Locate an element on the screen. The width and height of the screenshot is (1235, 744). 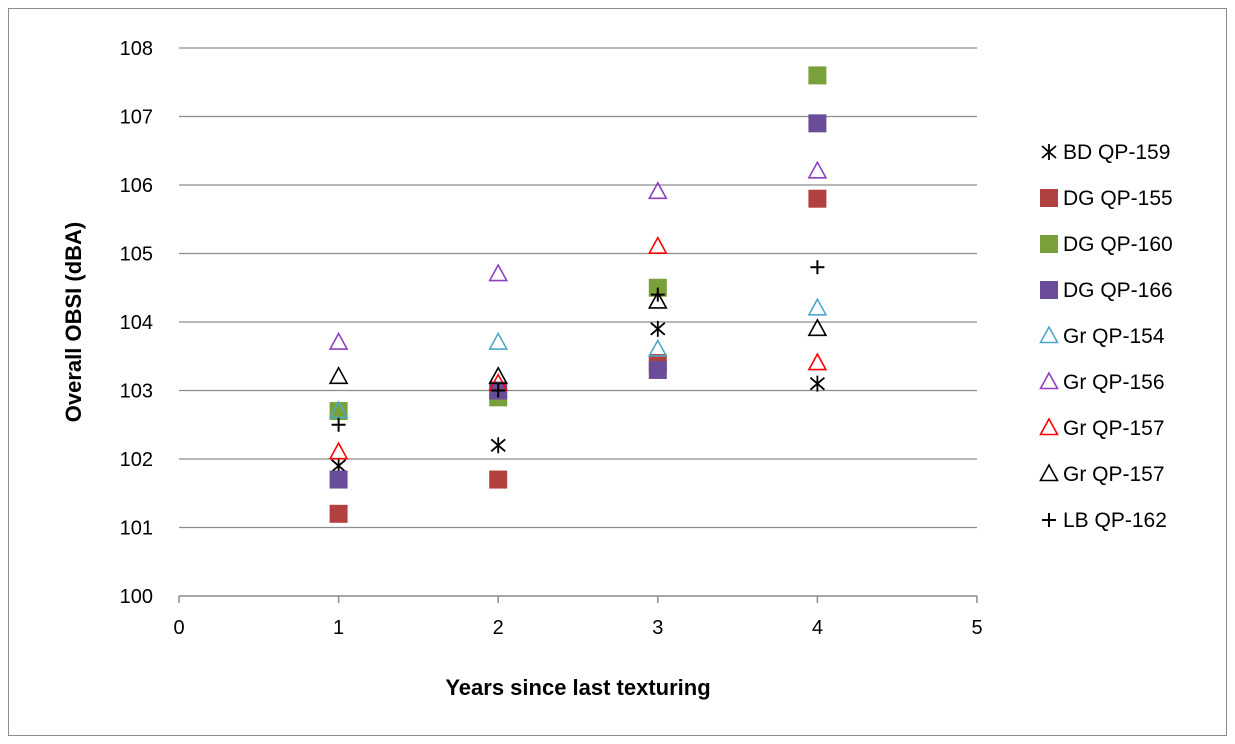
y-tick-label: 100 is located at coordinates (136, 597).